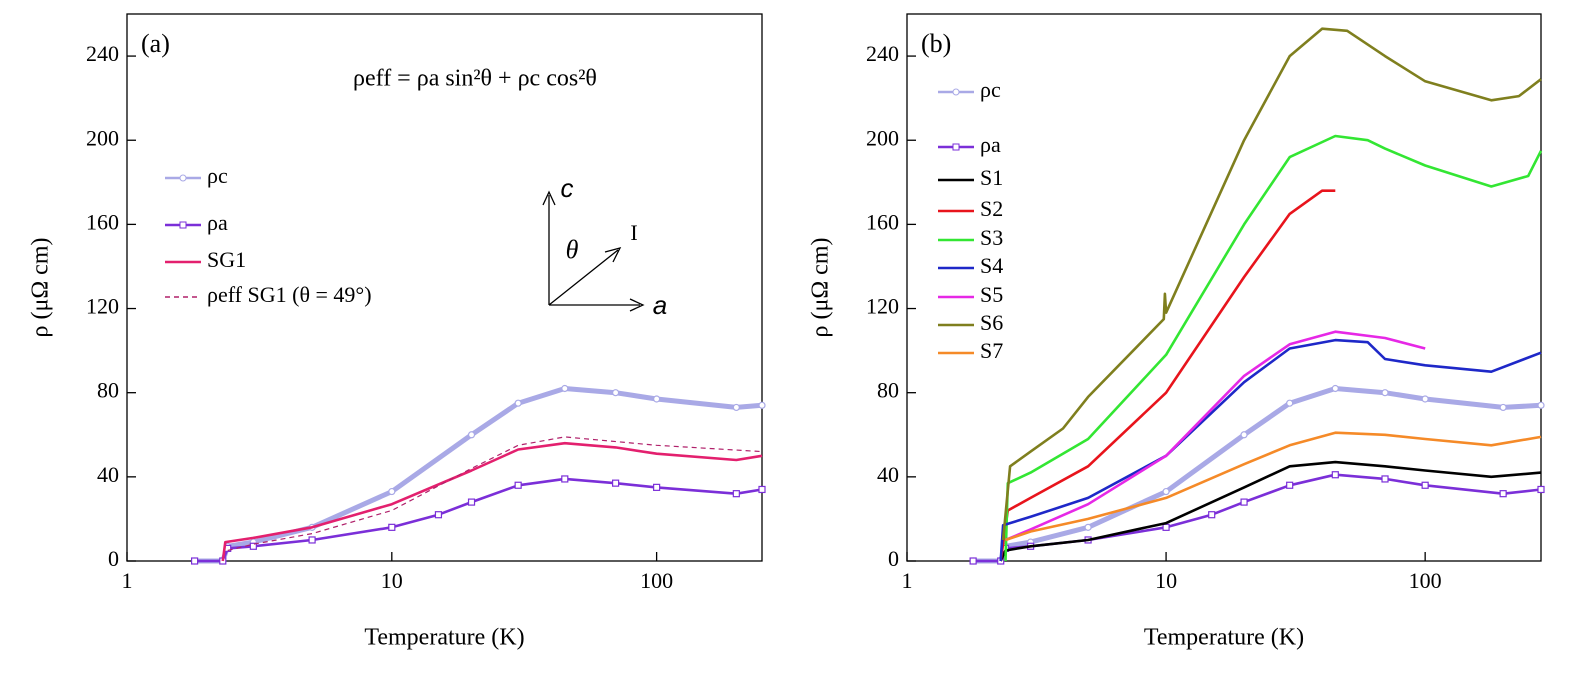 The width and height of the screenshot is (1577, 673). Describe the element at coordinates (226, 259) in the screenshot. I see `legend-label: SG1` at that location.